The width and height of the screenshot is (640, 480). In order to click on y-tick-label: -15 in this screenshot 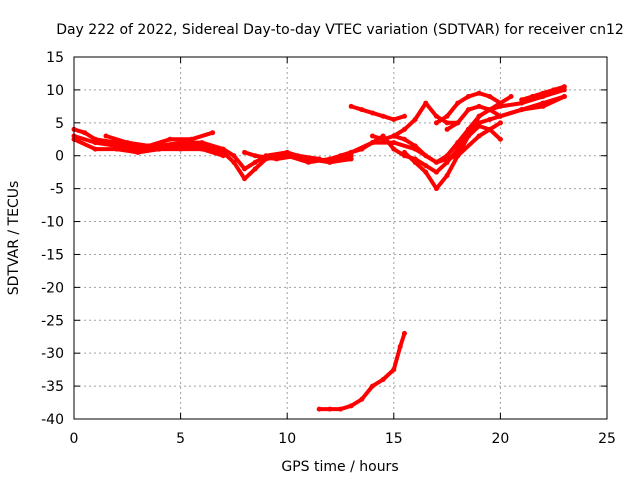, I will do `click(52, 255)`.